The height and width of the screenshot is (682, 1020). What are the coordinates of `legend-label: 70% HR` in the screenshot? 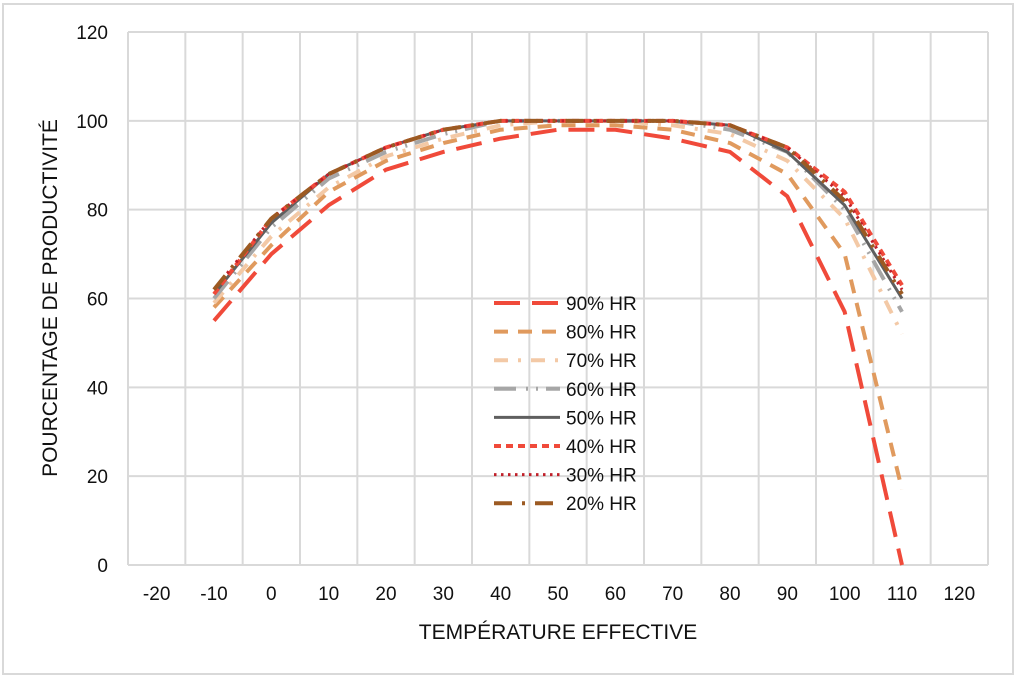 It's located at (601, 361).